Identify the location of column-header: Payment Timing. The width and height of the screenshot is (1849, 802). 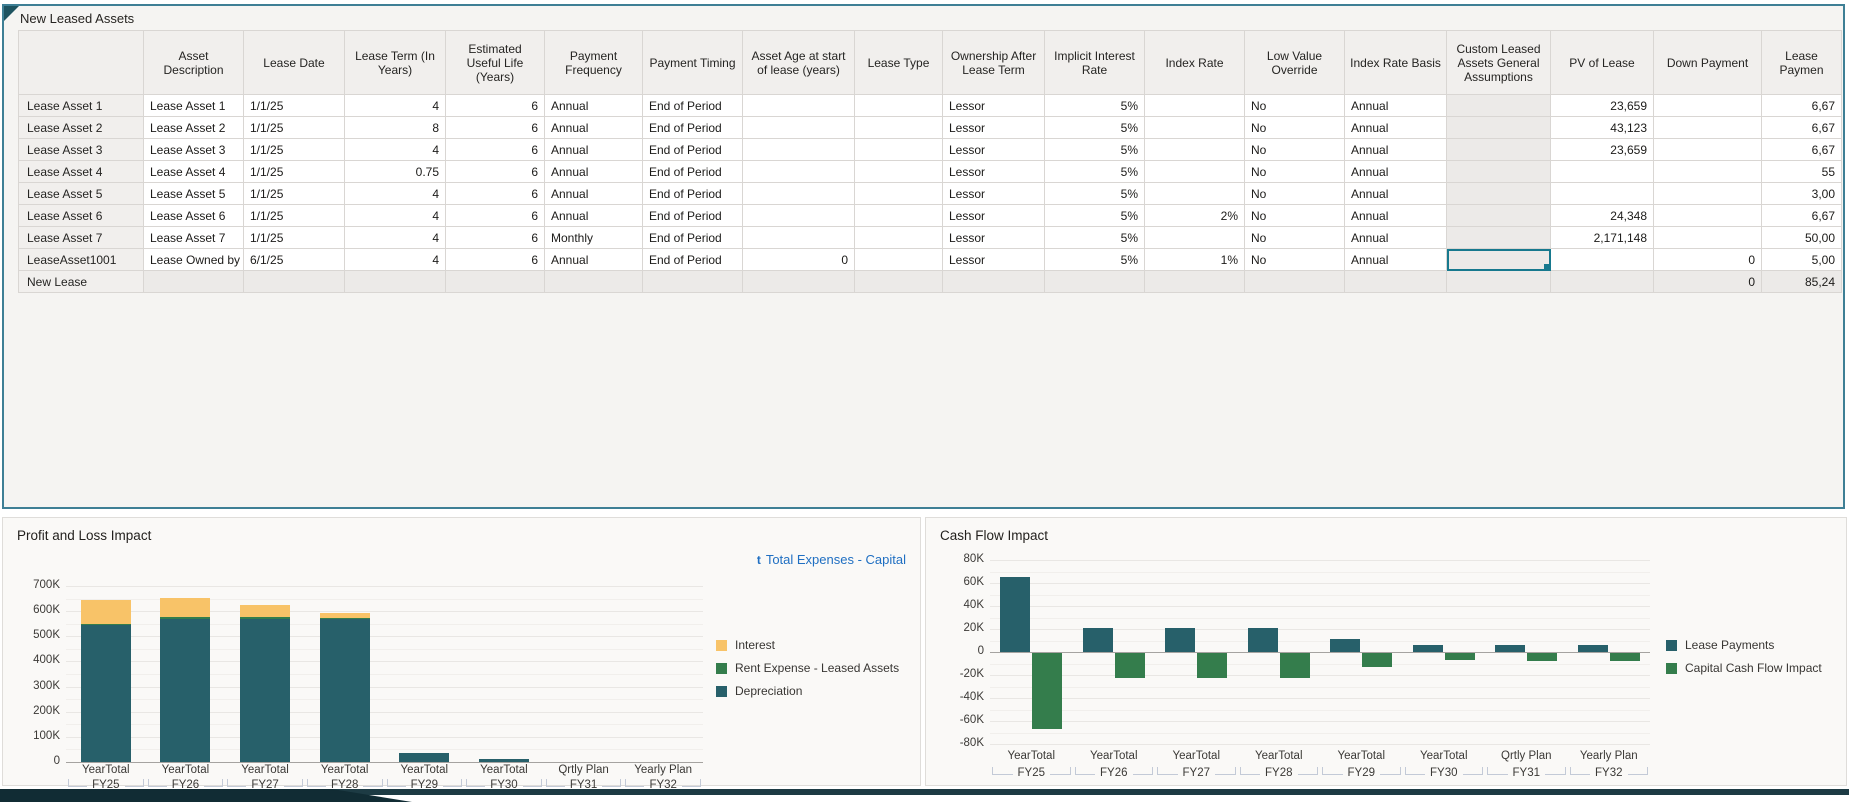
(692, 62).